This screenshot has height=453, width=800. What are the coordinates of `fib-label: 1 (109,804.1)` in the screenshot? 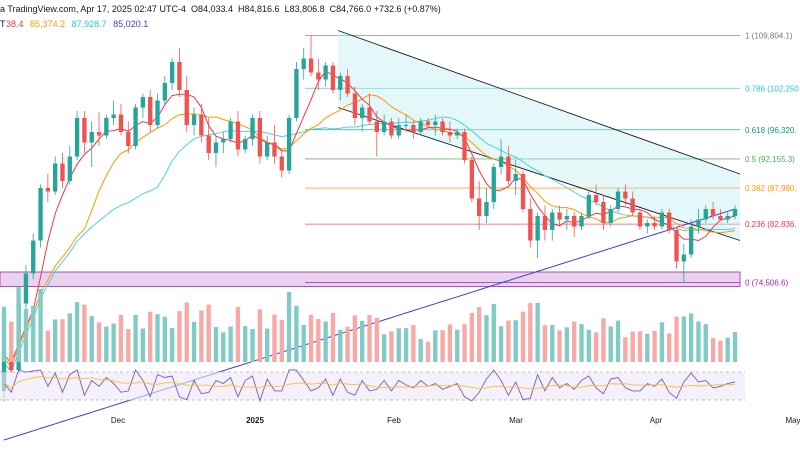 It's located at (769, 35).